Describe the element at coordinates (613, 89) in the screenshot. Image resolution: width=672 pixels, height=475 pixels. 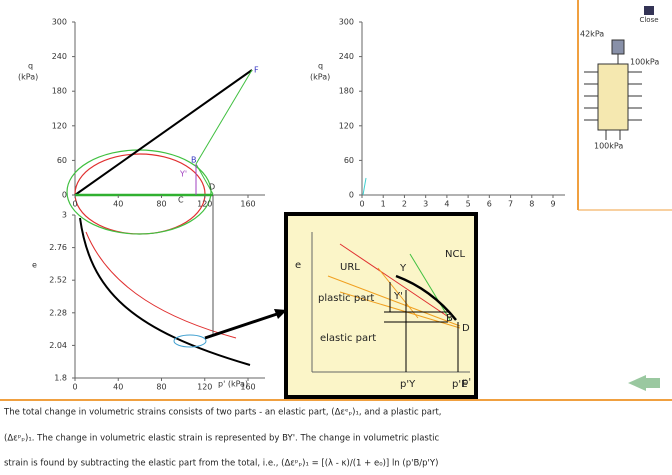
I see `sample-icon` at that location.